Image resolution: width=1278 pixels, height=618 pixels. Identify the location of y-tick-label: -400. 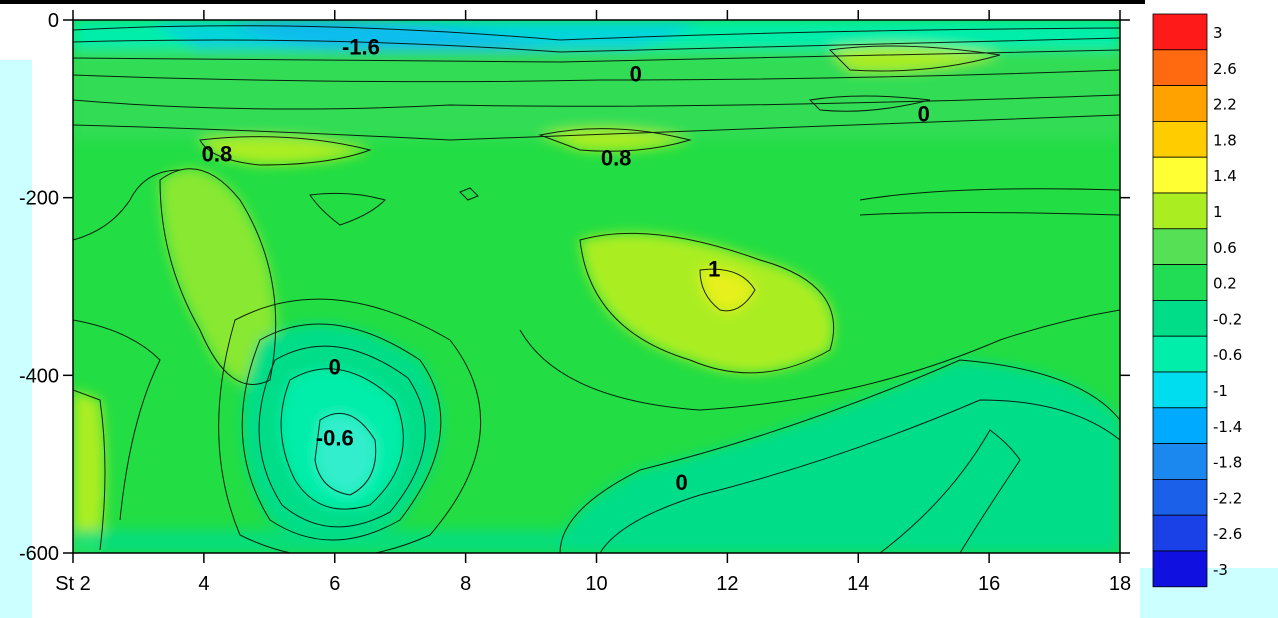
(39, 376).